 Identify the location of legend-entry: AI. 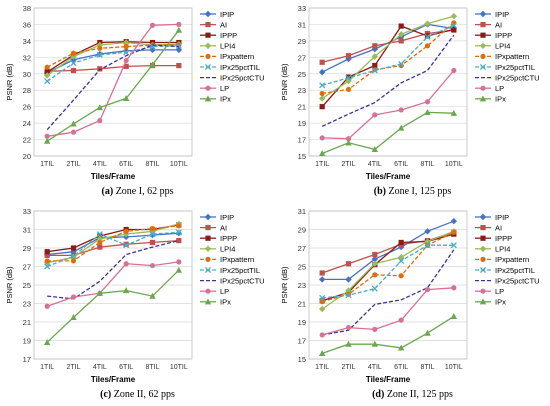
(488, 24).